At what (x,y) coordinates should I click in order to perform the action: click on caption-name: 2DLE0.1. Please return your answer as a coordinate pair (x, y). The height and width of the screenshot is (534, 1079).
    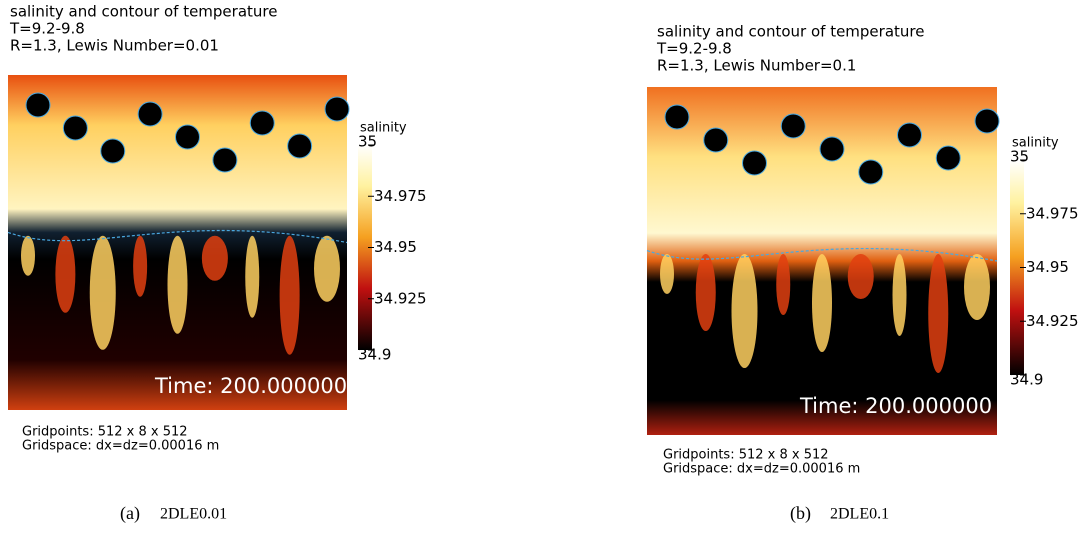
    Looking at the image, I should click on (859, 514).